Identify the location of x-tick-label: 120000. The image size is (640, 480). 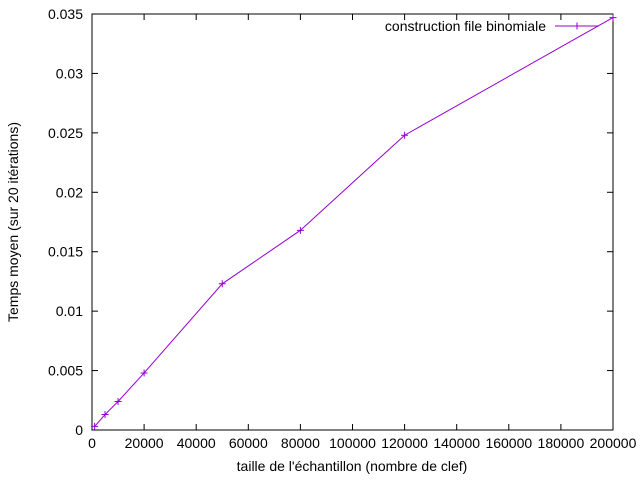
(404, 443).